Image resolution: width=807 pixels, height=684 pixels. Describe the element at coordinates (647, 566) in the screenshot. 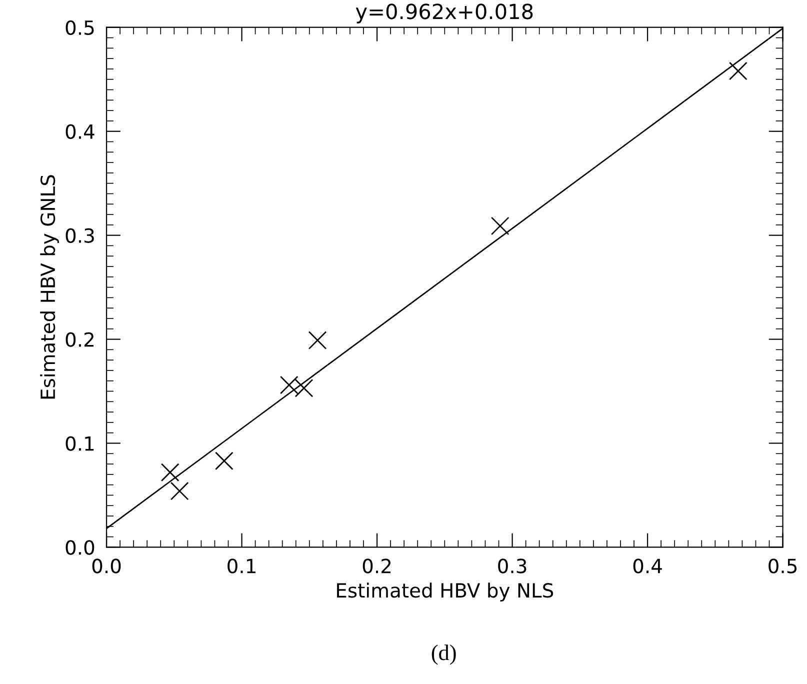

I see `x-tick-label: 0.4` at that location.